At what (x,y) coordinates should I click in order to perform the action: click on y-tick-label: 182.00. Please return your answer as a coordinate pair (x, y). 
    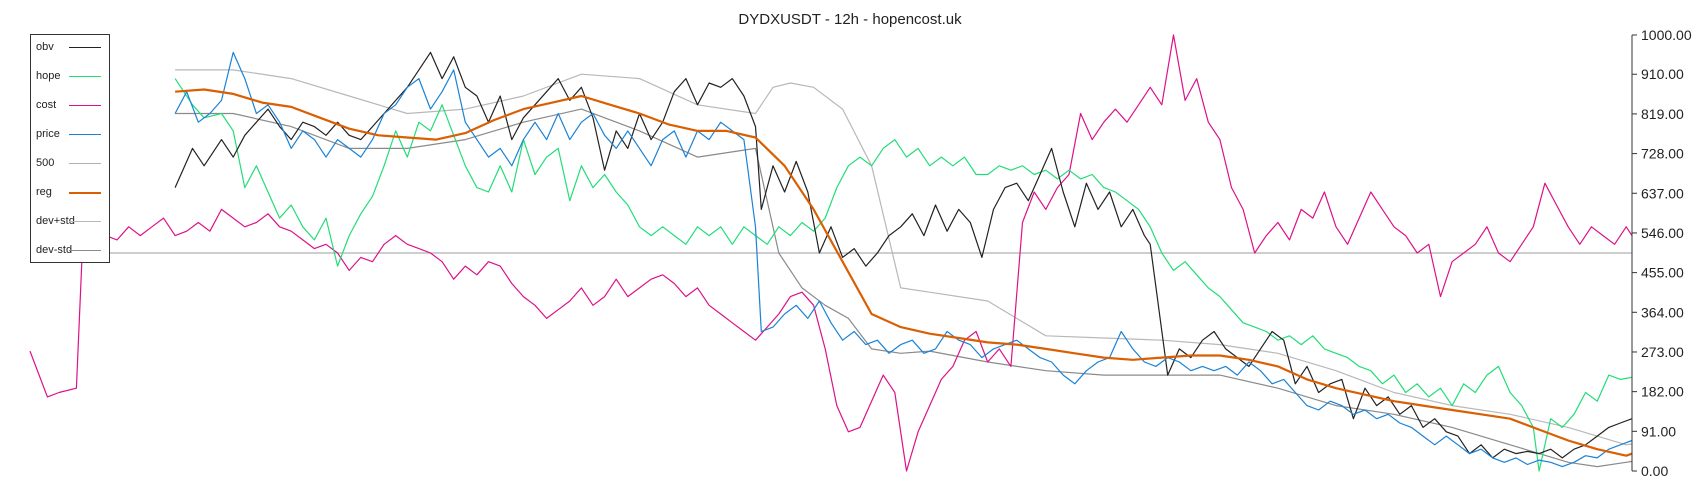
    Looking at the image, I should click on (1662, 392).